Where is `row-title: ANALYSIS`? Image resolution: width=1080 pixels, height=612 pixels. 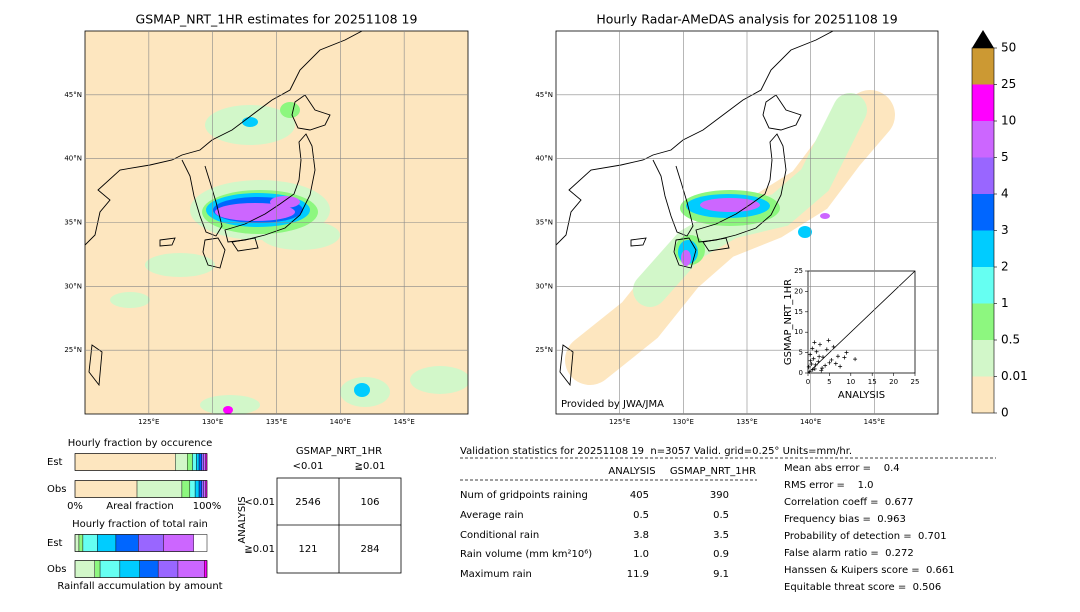
row-title: ANALYSIS is located at coordinates (242, 519).